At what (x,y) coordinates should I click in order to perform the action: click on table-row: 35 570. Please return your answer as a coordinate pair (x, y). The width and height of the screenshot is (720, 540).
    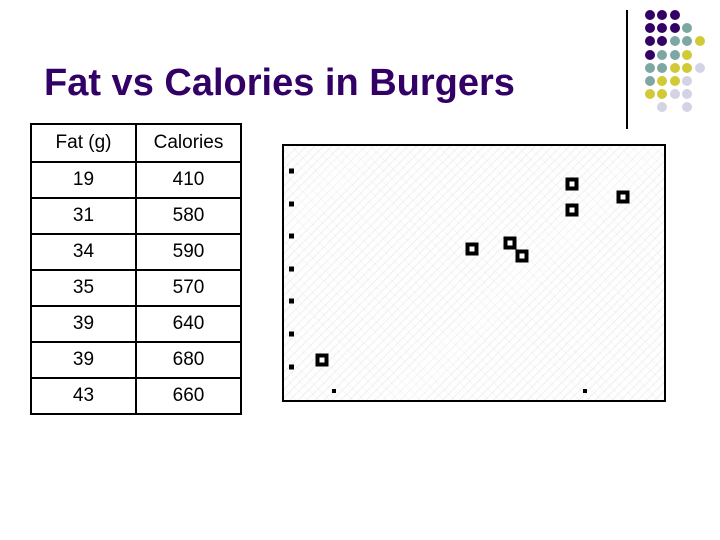
    Looking at the image, I should click on (136, 288).